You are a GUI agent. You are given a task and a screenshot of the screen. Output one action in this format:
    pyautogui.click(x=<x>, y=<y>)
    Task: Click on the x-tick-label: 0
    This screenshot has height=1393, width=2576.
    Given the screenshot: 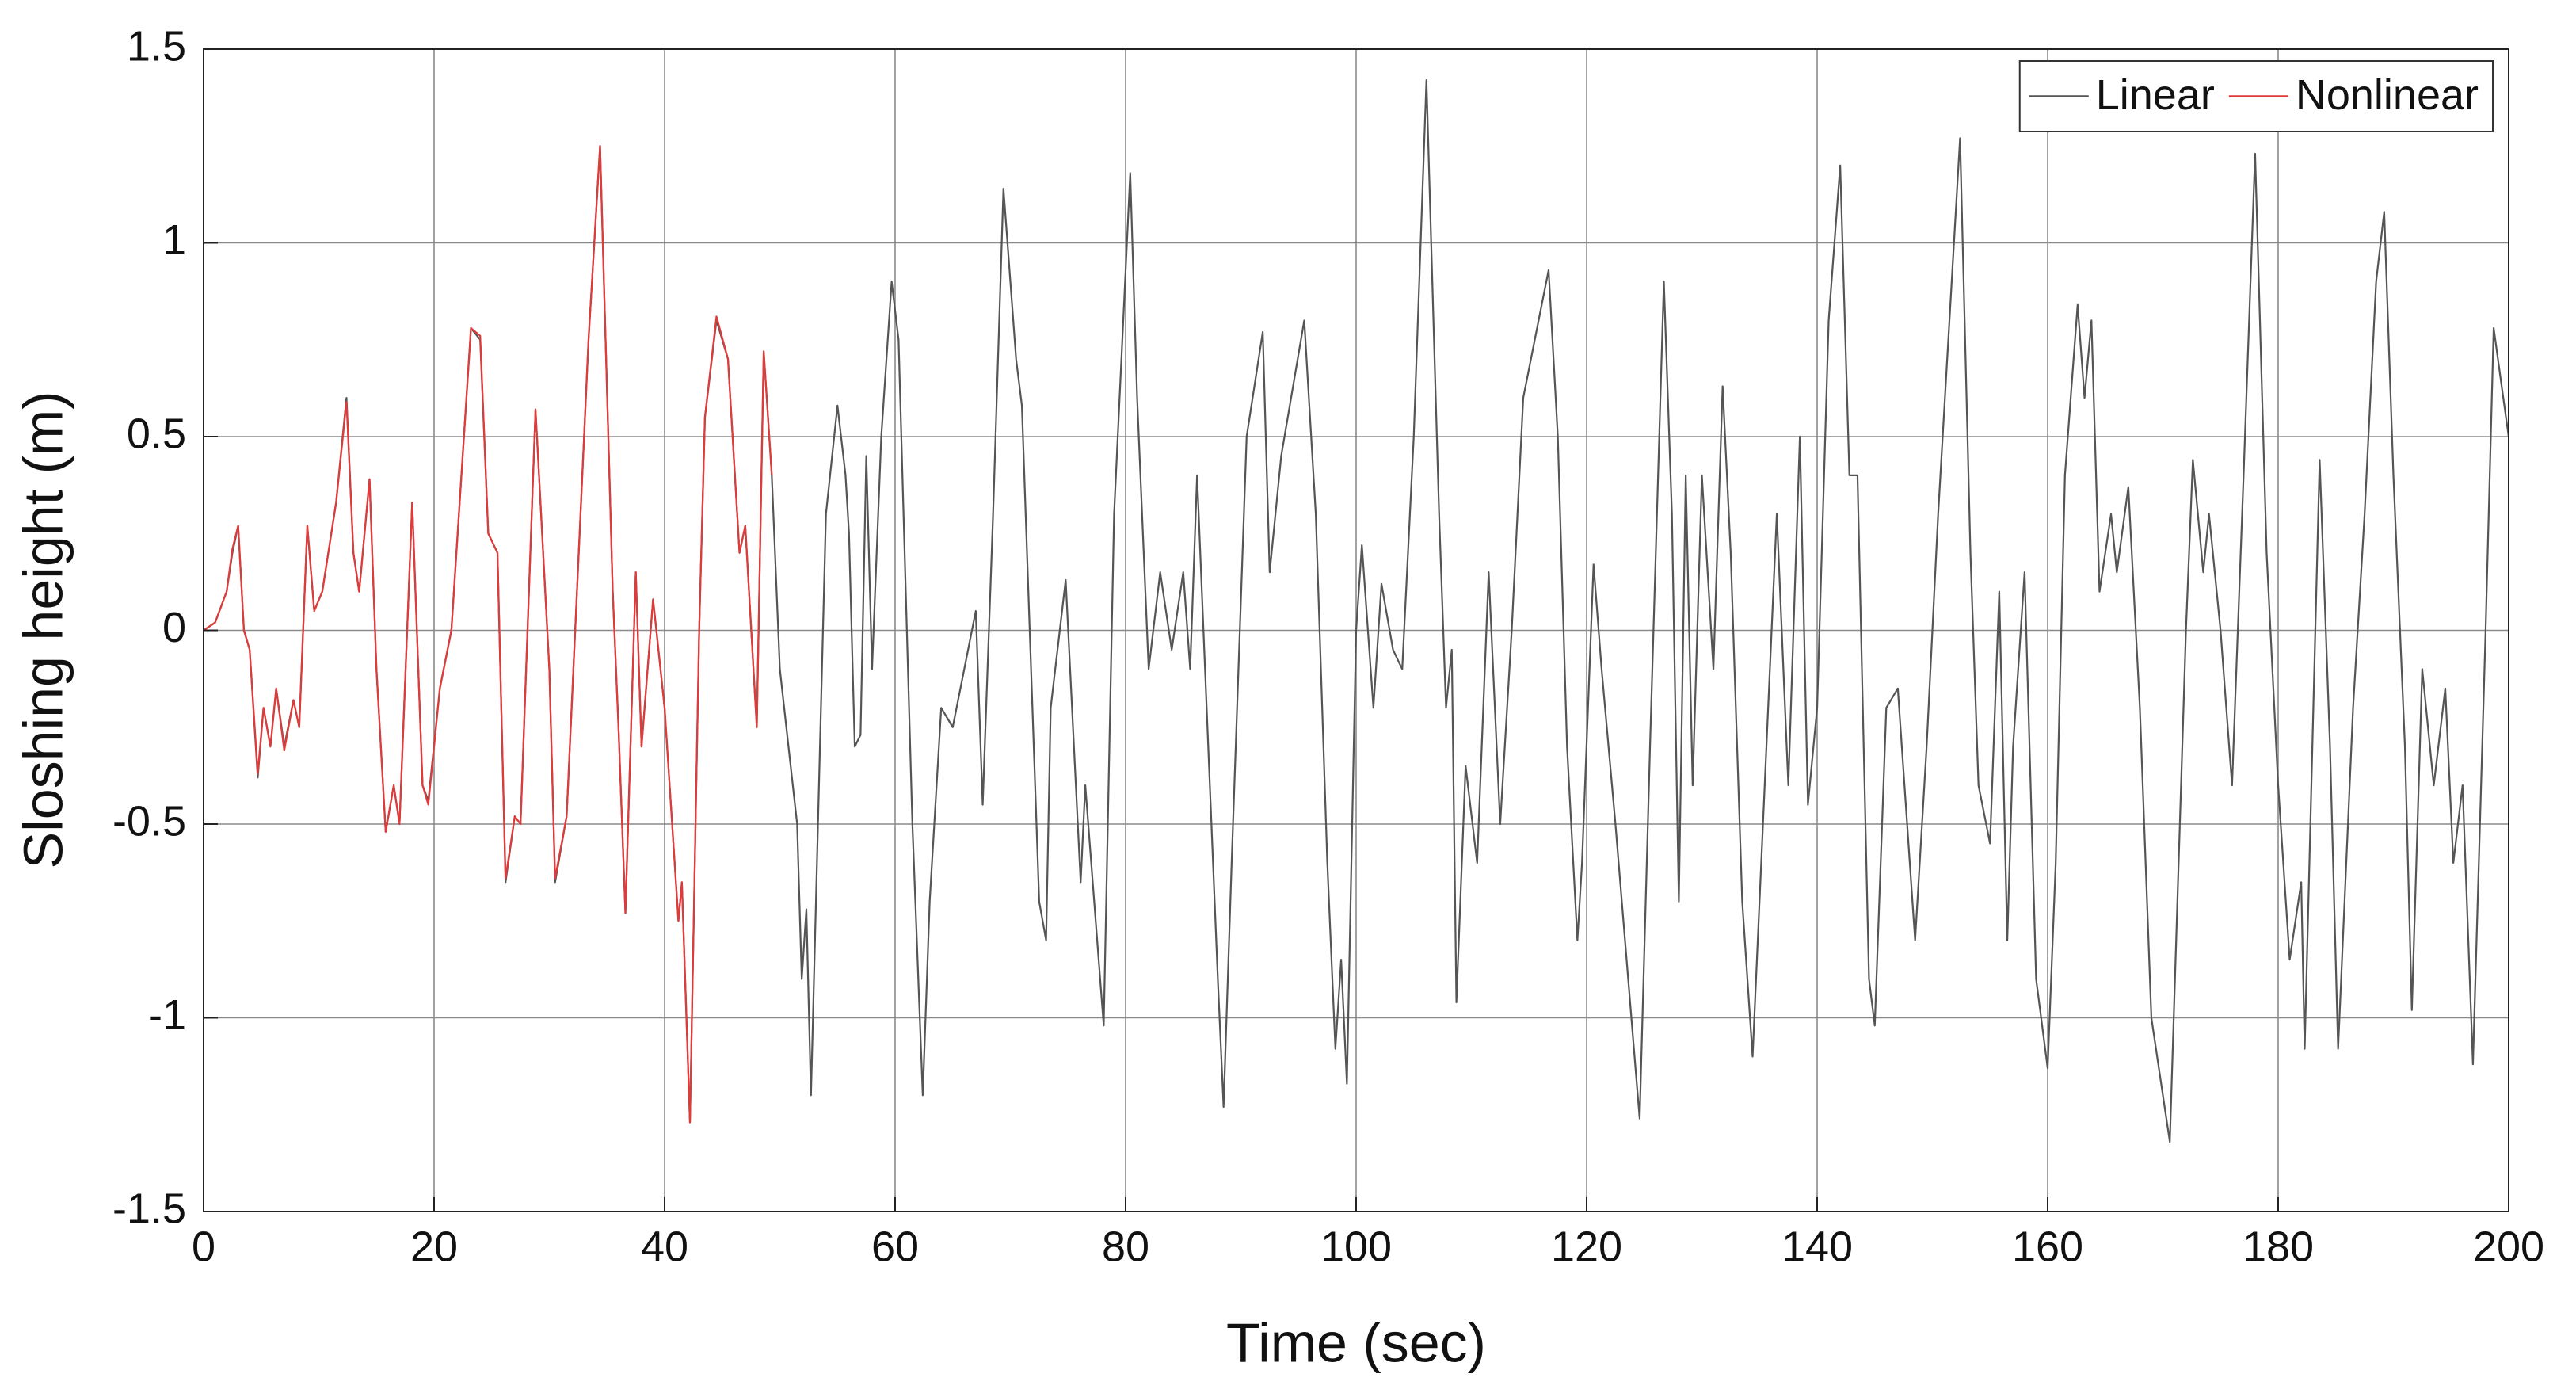 What is the action you would take?
    pyautogui.click(x=203, y=1246)
    